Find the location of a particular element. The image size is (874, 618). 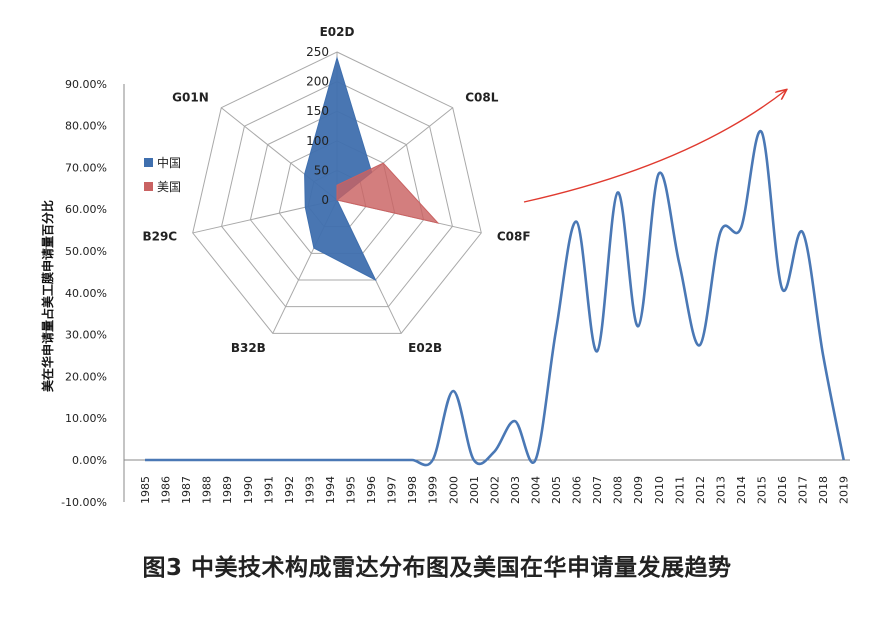

x-tick-label: 2016 is located at coordinates (782, 490).